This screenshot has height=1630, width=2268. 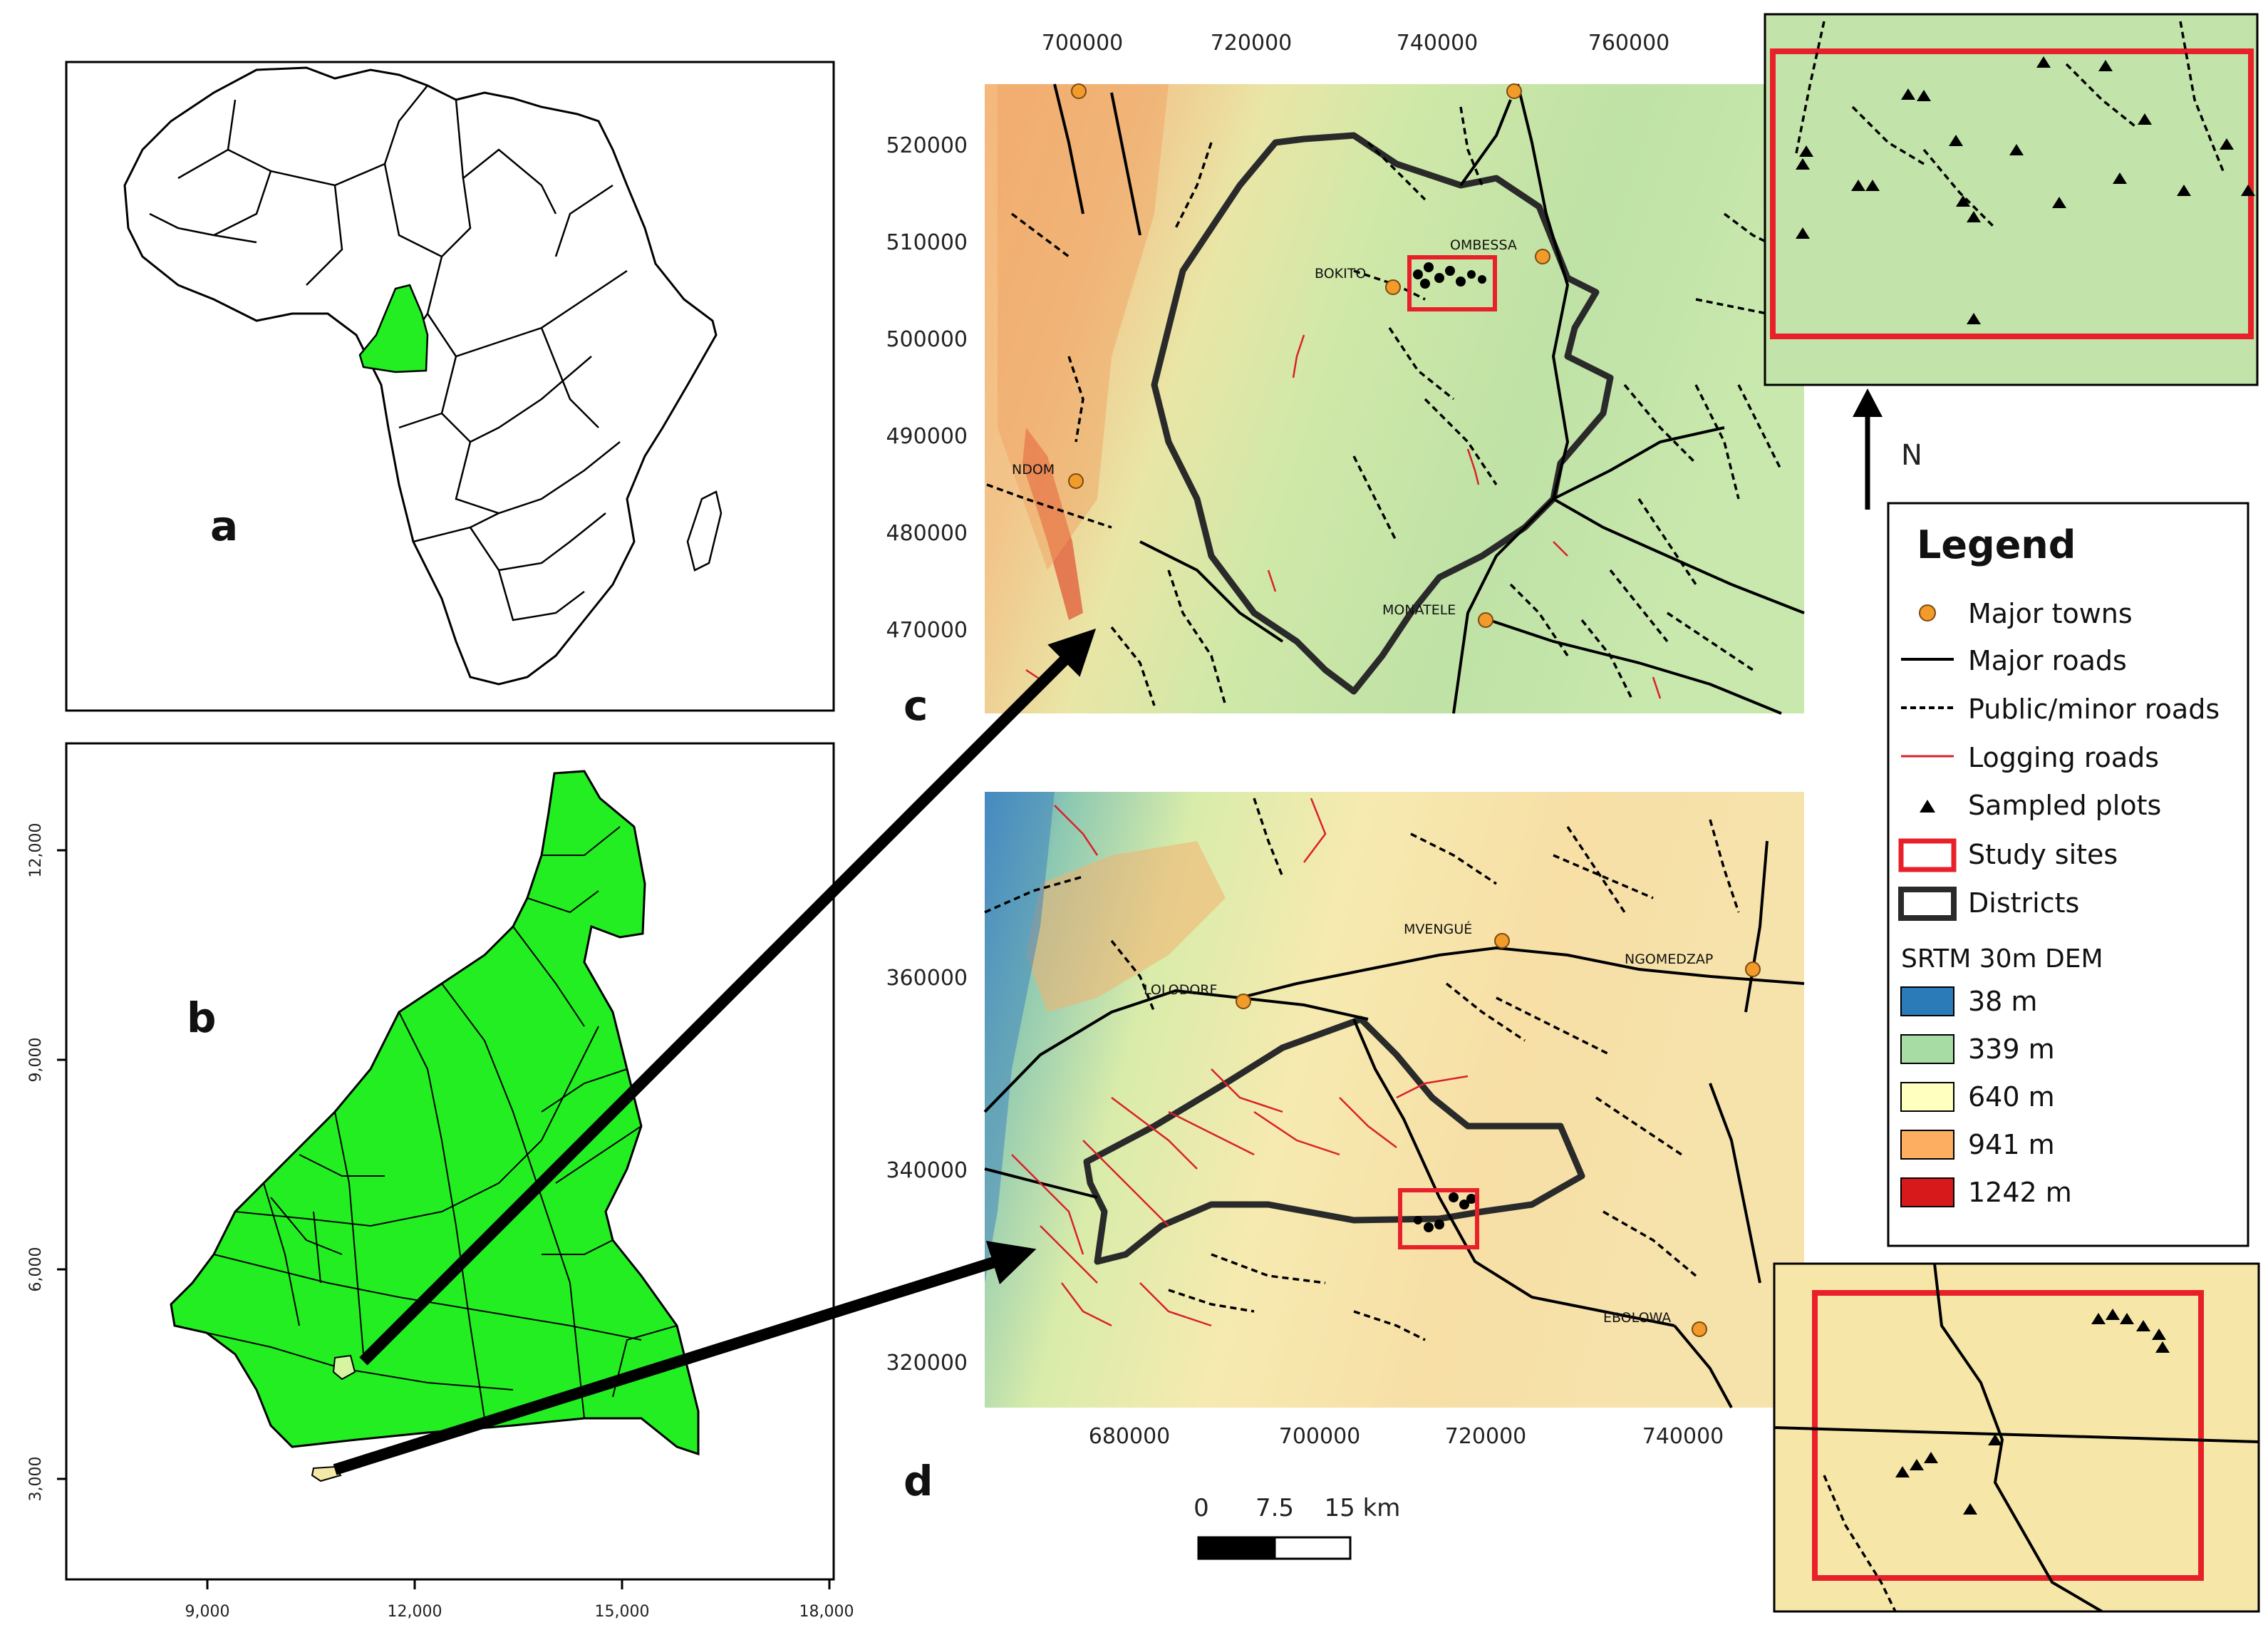 I want to click on inset-d, so click(x=2016, y=1437).